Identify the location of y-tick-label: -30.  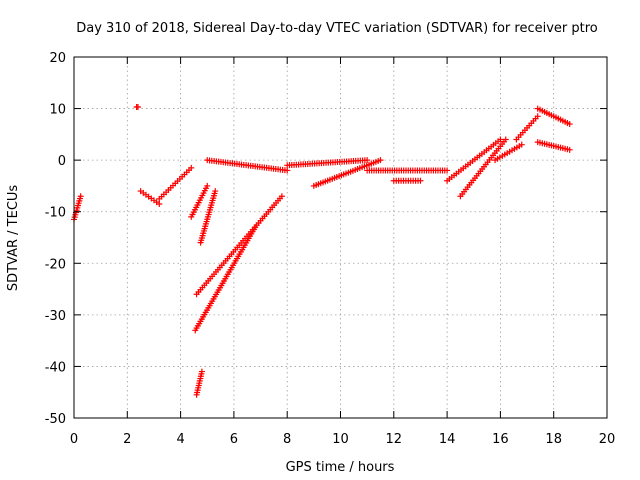
(55, 316).